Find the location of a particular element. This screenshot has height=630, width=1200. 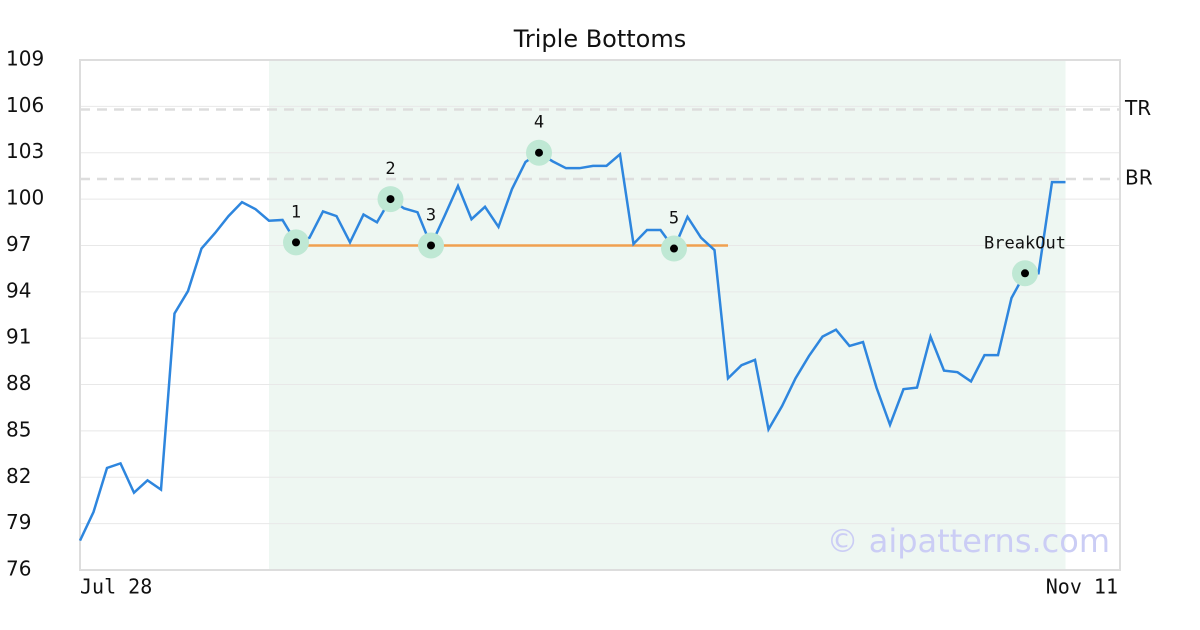

y-tick-label: 85 is located at coordinates (18, 429).